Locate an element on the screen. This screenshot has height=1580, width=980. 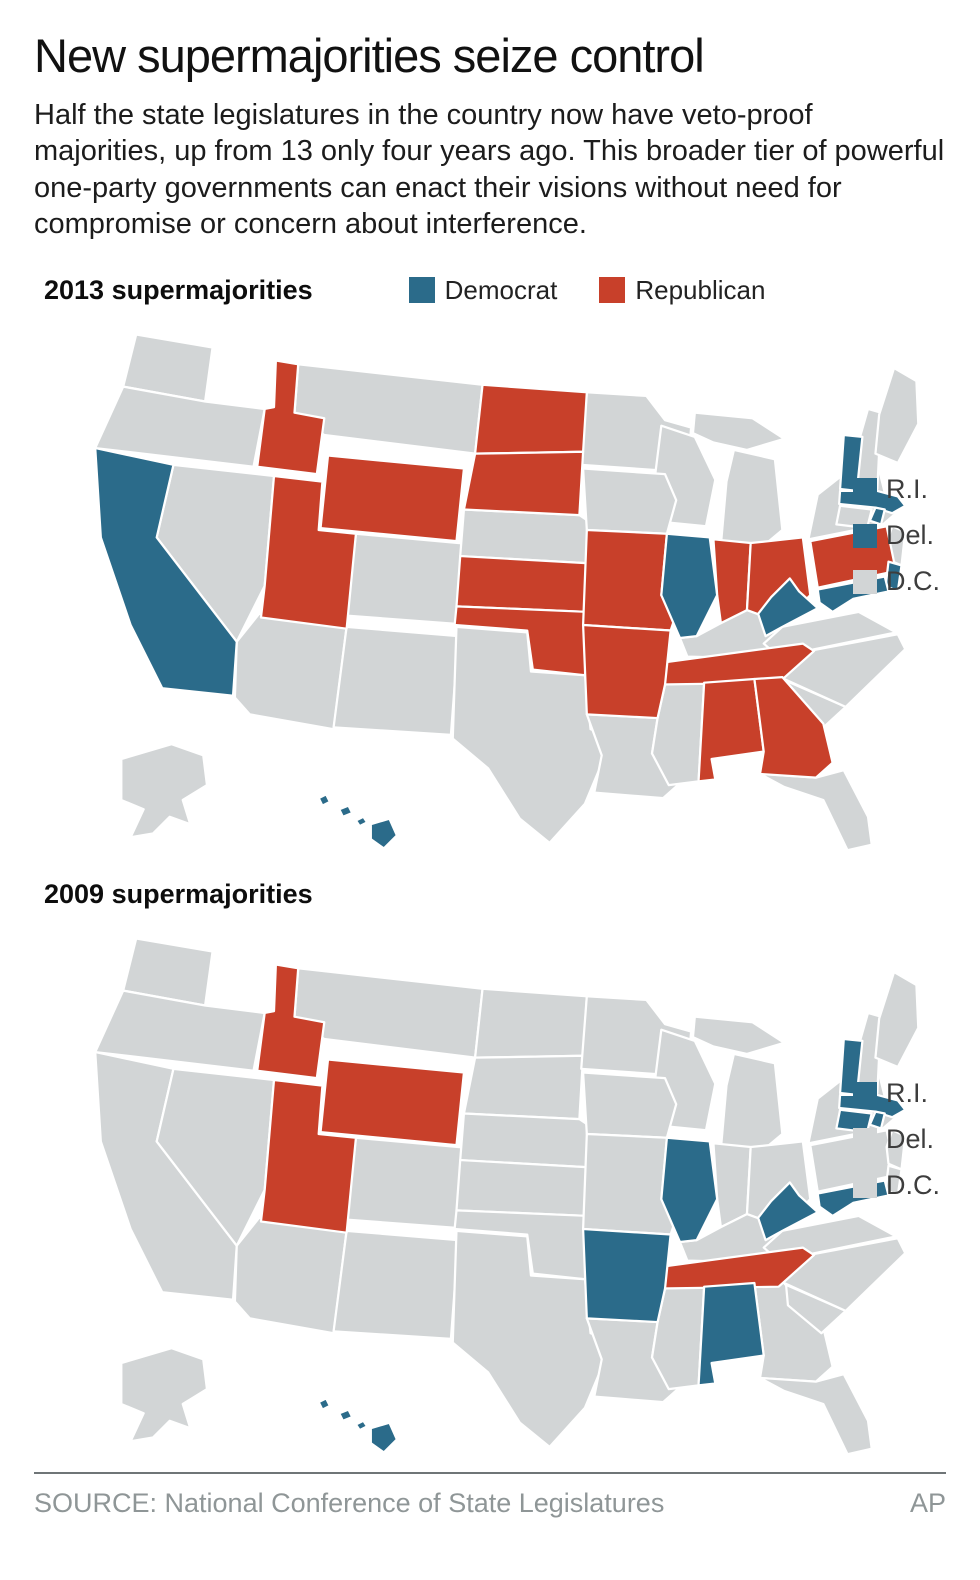
party-legend-item-democrat: Democrat is located at coordinates (483, 290).